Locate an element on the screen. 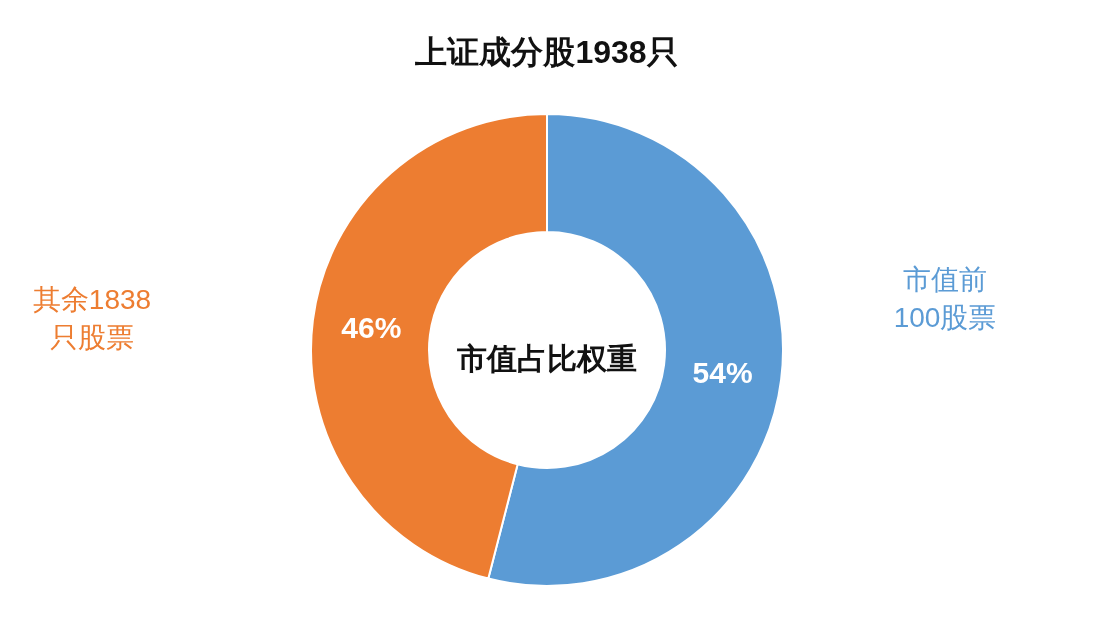 The width and height of the screenshot is (1108, 622). slice-label: 其余1838 只股票 is located at coordinates (92, 318).